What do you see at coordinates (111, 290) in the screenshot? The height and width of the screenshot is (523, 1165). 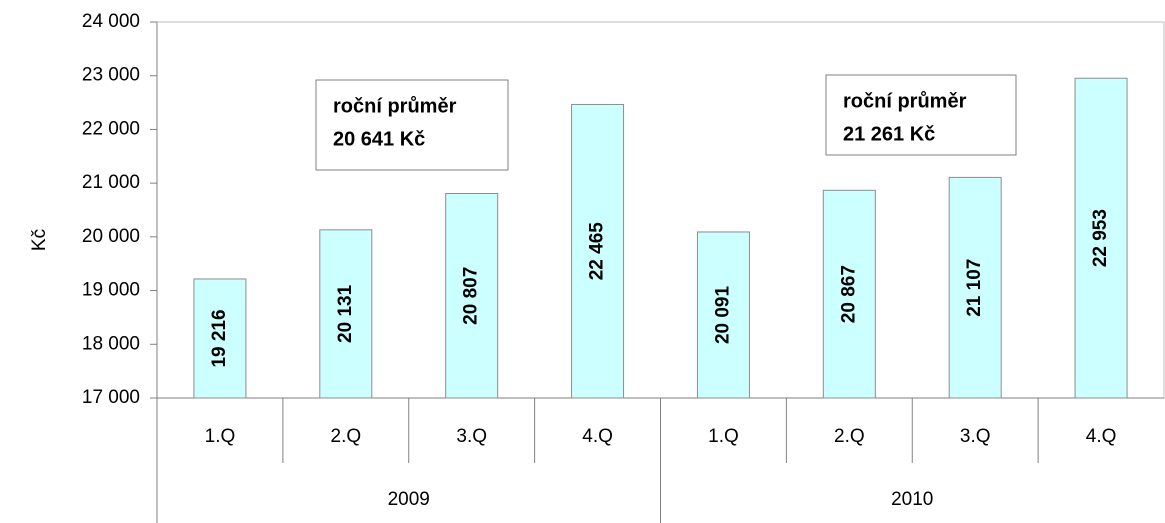 I see `y-tick-label: 19 000` at bounding box center [111, 290].